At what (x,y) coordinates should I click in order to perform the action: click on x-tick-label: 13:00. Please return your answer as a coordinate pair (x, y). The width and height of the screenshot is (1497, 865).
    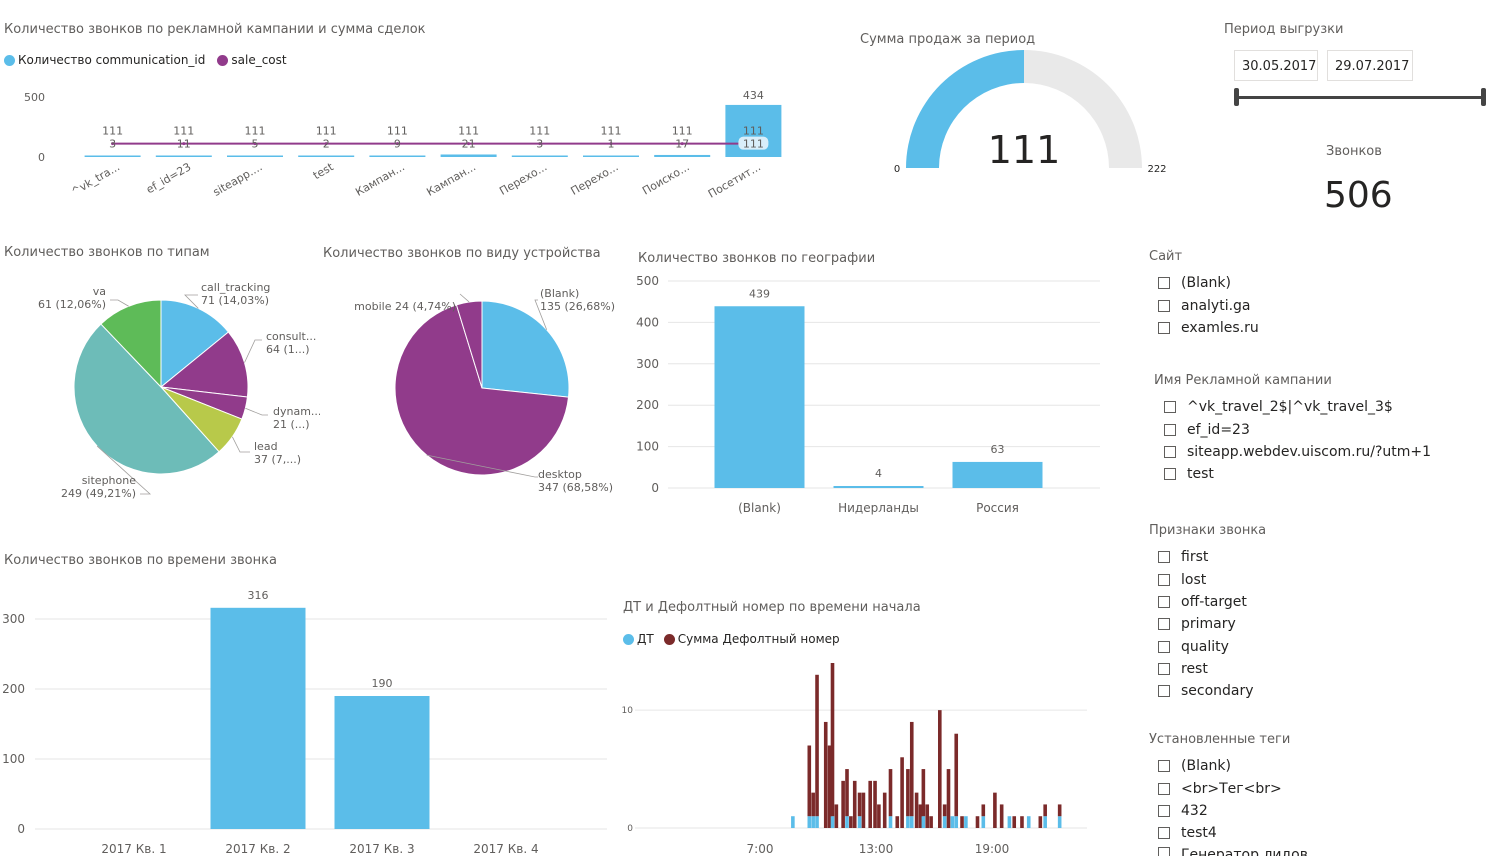
    Looking at the image, I should click on (876, 849).